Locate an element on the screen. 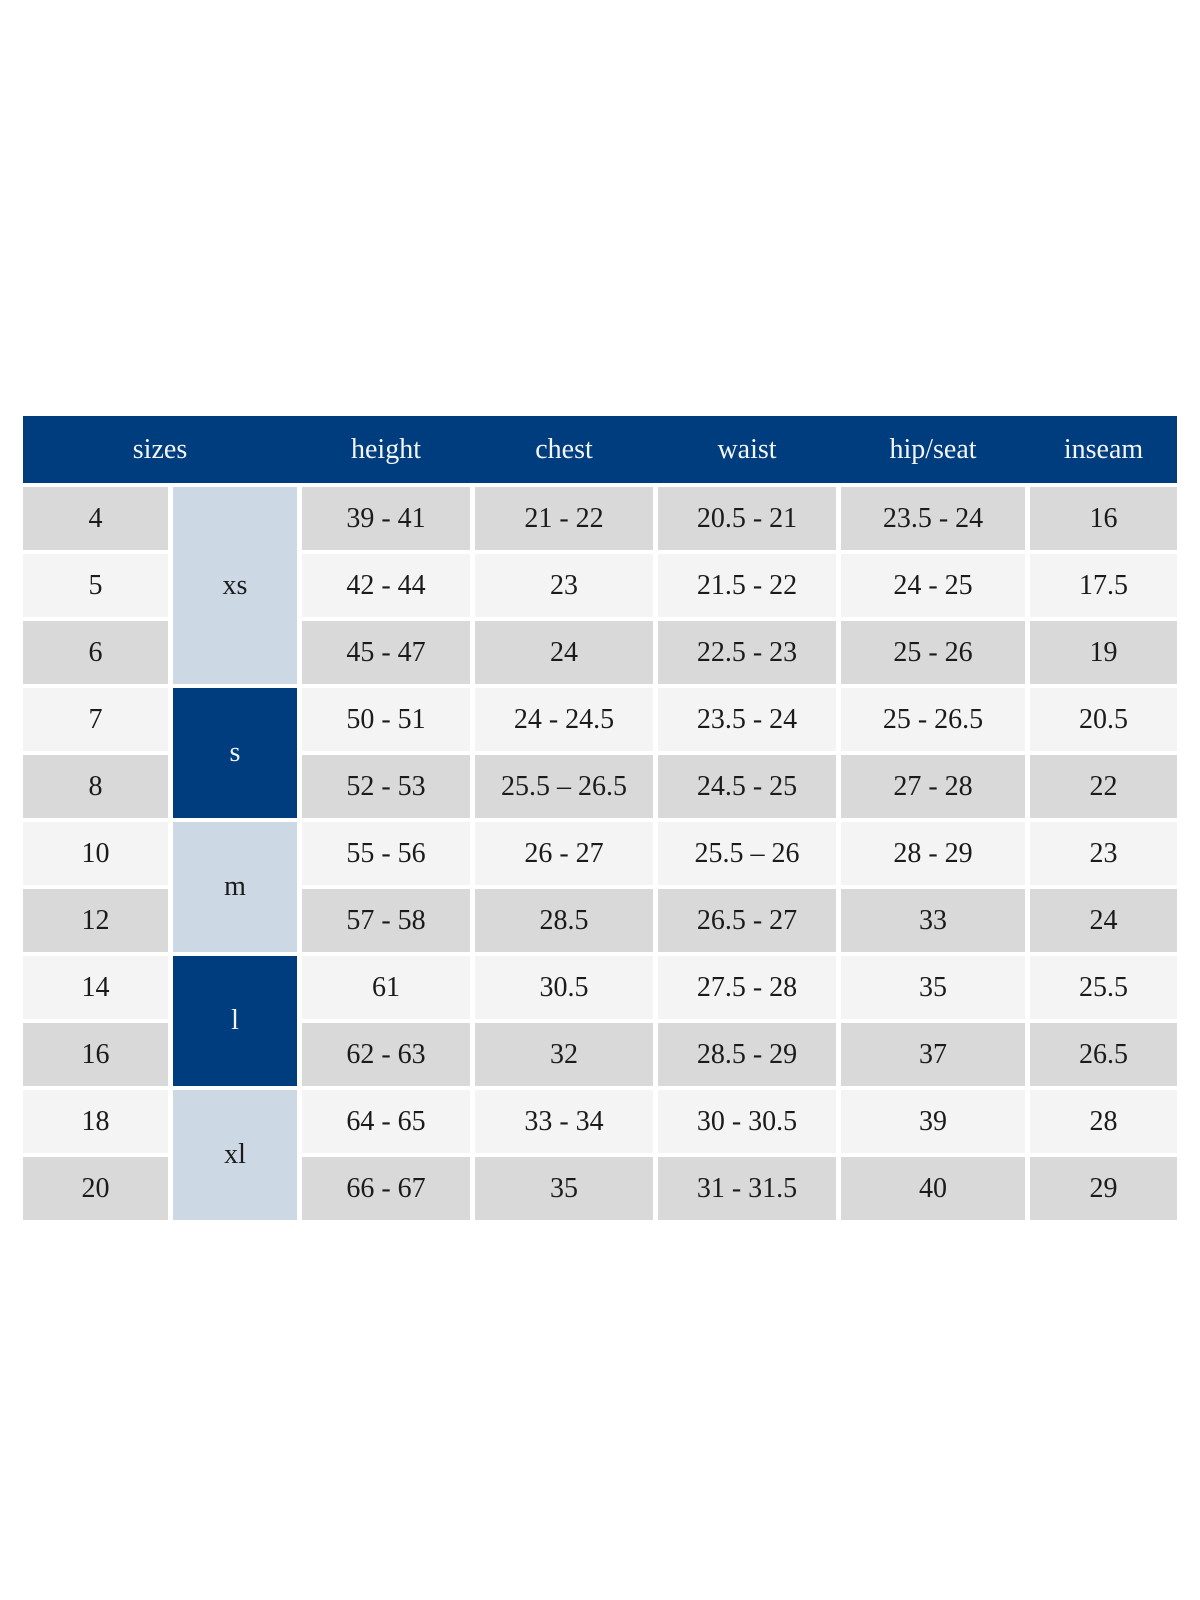  cell-size: 16 is located at coordinates (95, 1054).